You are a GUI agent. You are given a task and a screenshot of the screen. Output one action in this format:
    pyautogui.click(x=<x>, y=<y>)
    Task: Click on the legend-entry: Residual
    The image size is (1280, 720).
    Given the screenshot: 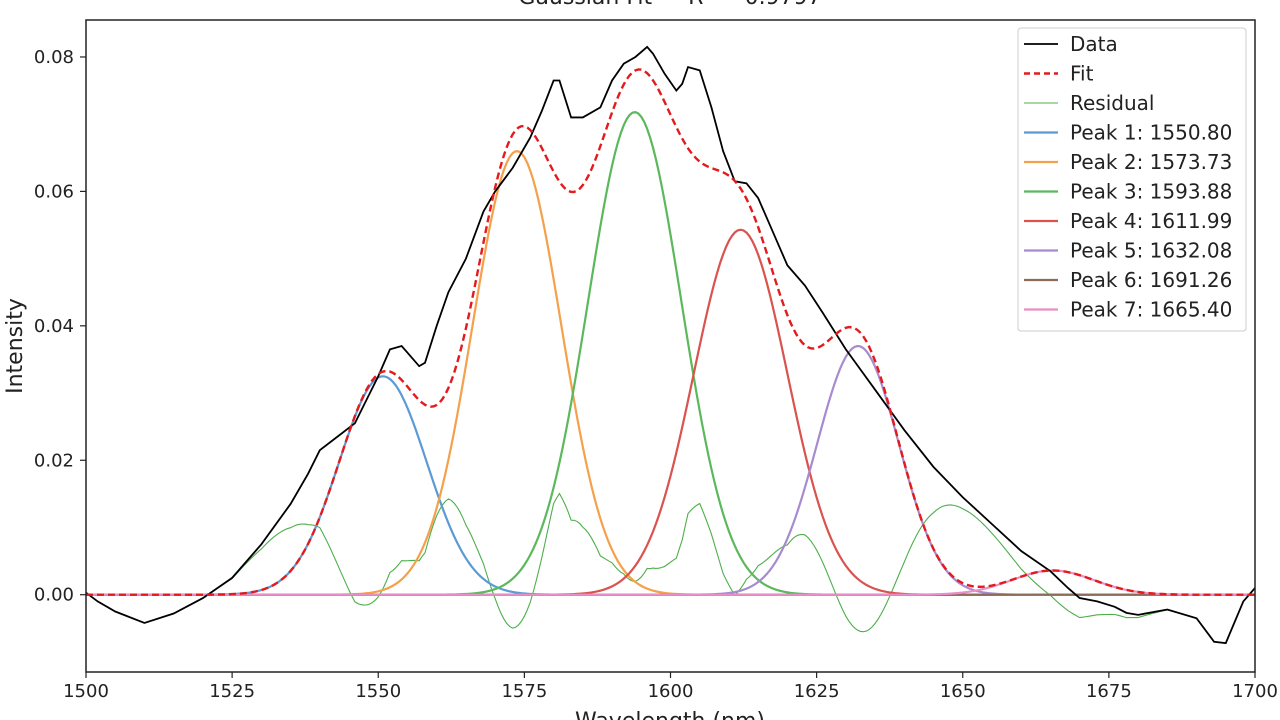 What is the action you would take?
    pyautogui.click(x=1112, y=103)
    